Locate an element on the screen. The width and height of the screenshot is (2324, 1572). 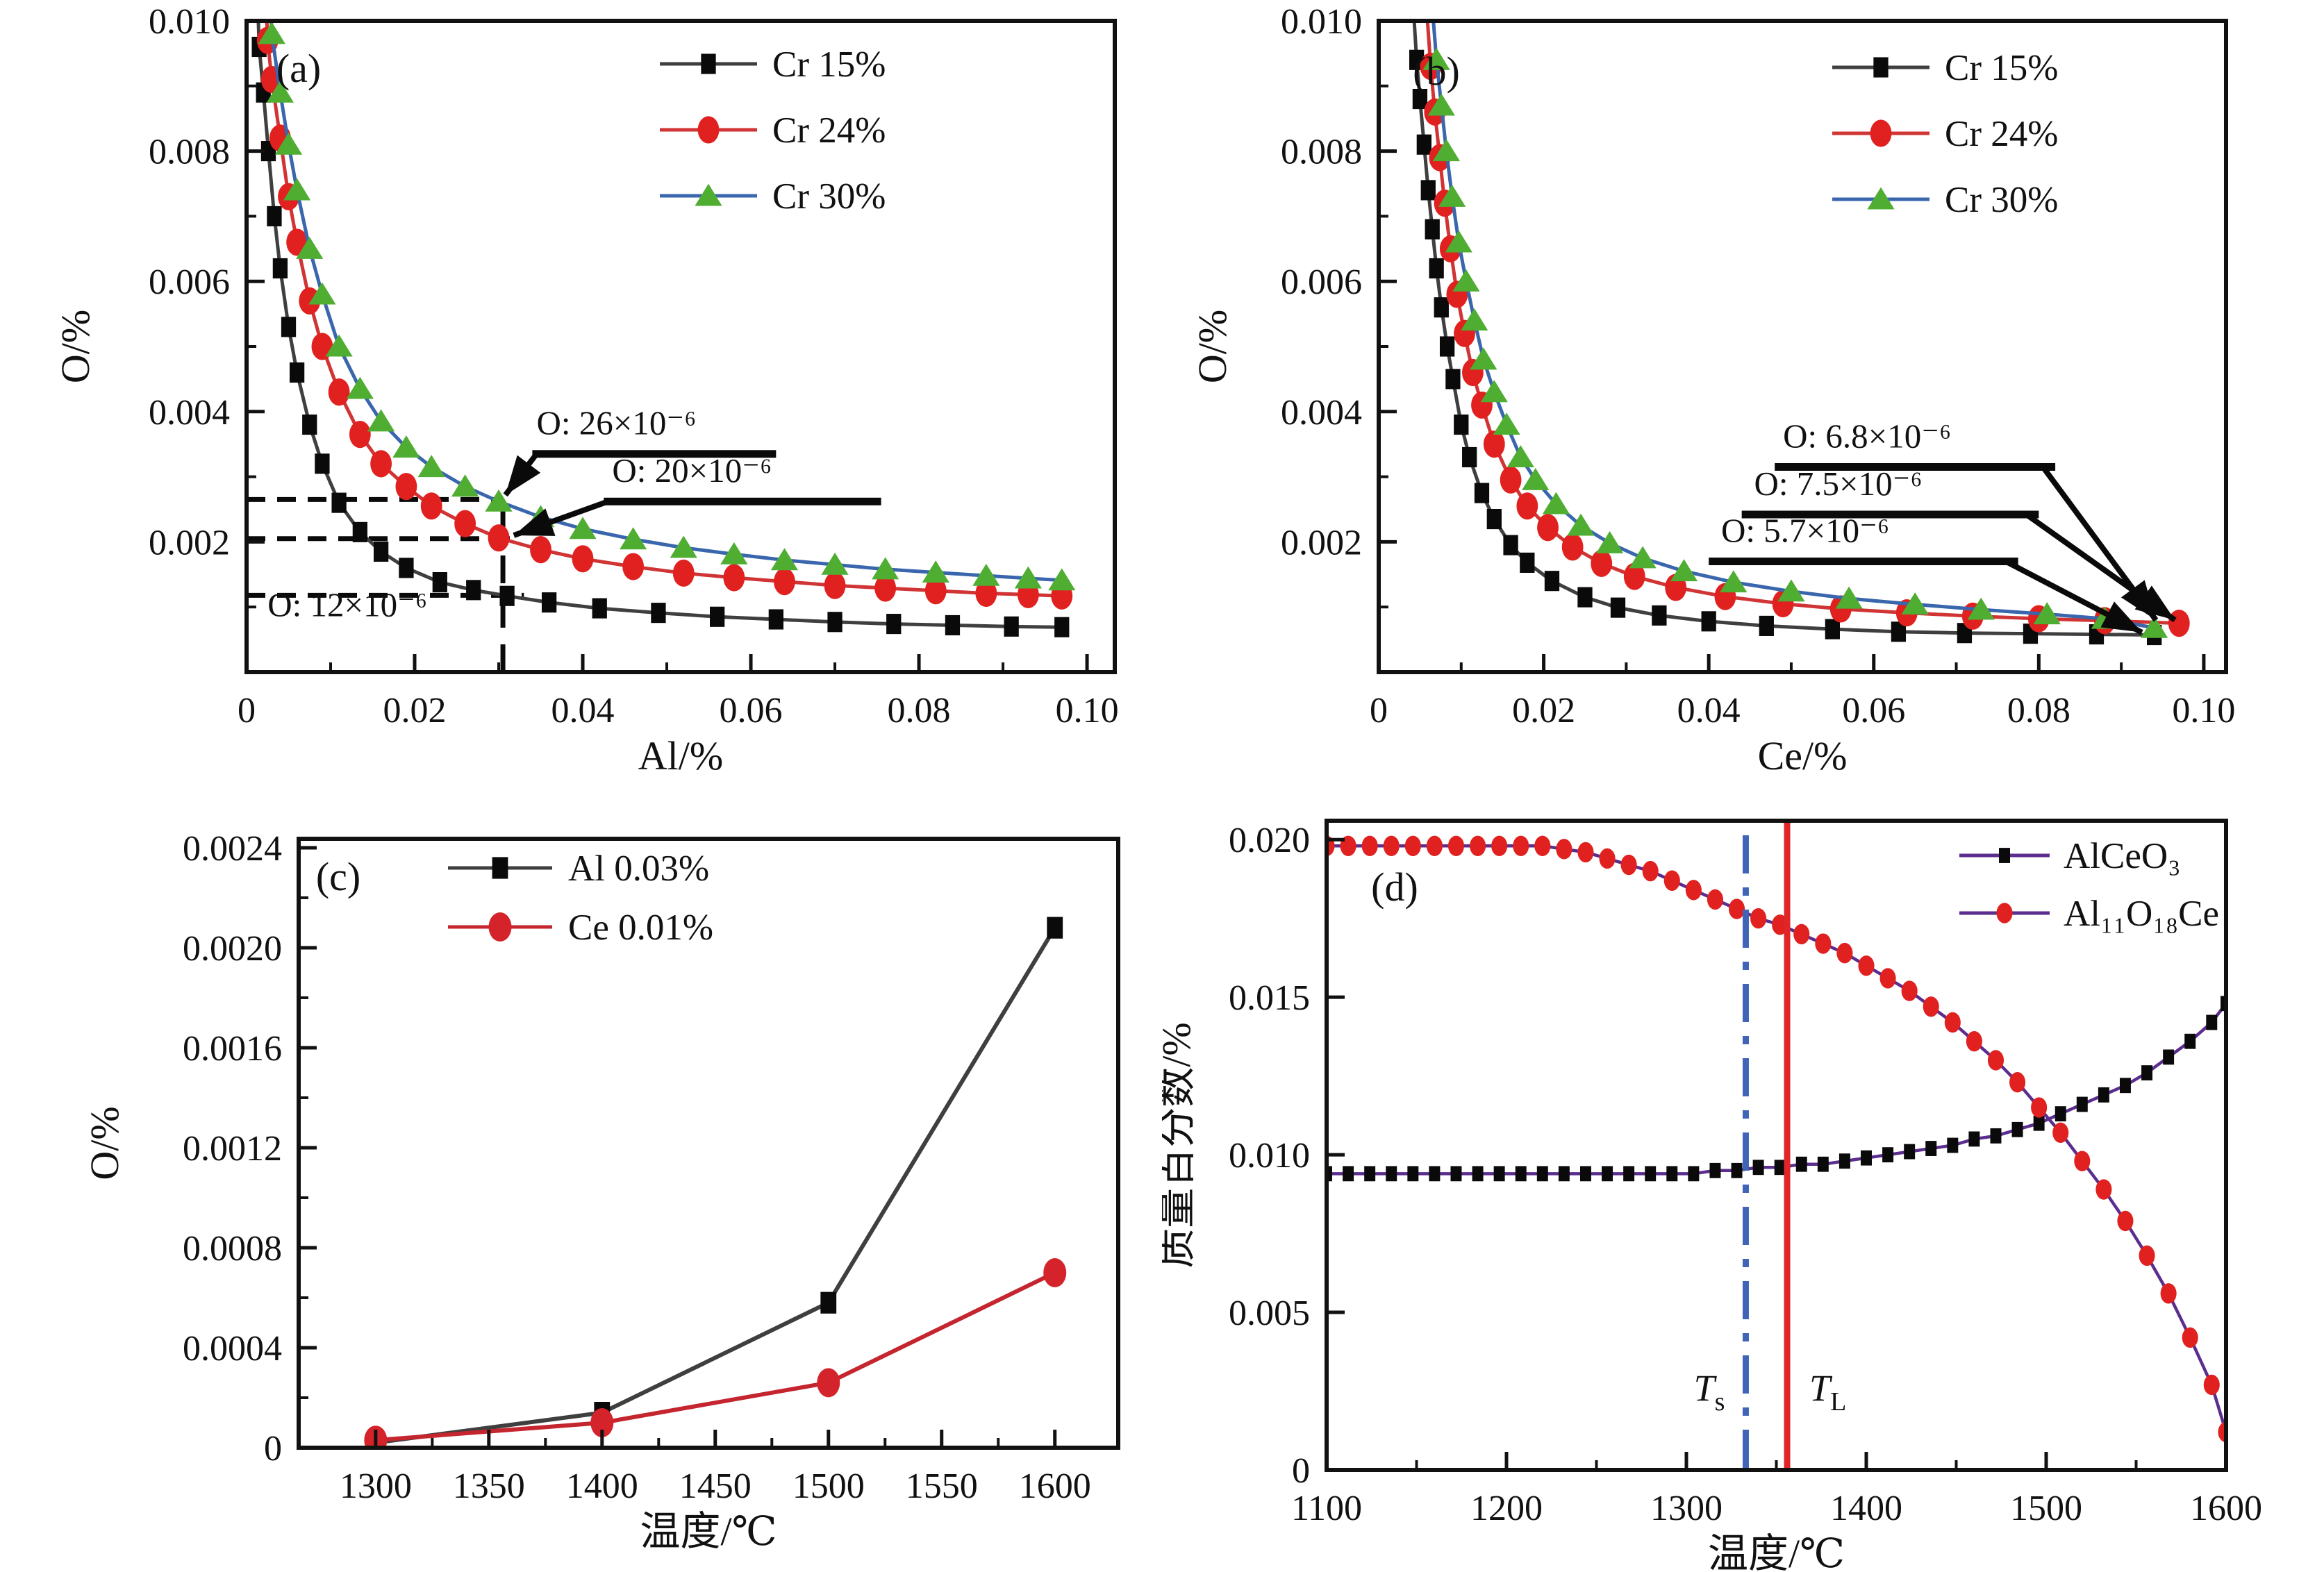
svg-text: Al₁₁O₁₈Ce is located at coordinates (2141, 914).